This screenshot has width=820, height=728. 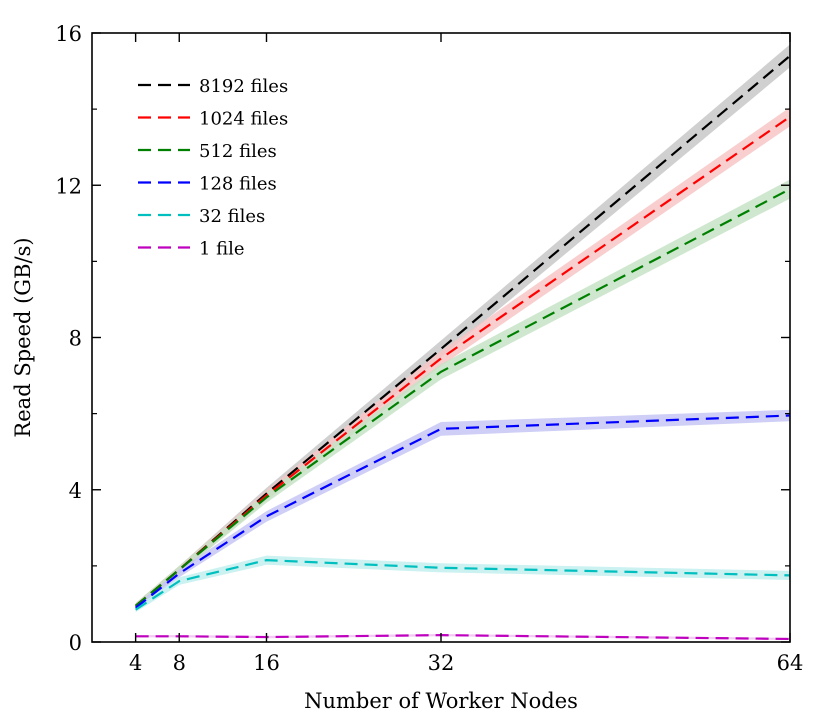 What do you see at coordinates (75, 339) in the screenshot?
I see `y-tick-label: 8` at bounding box center [75, 339].